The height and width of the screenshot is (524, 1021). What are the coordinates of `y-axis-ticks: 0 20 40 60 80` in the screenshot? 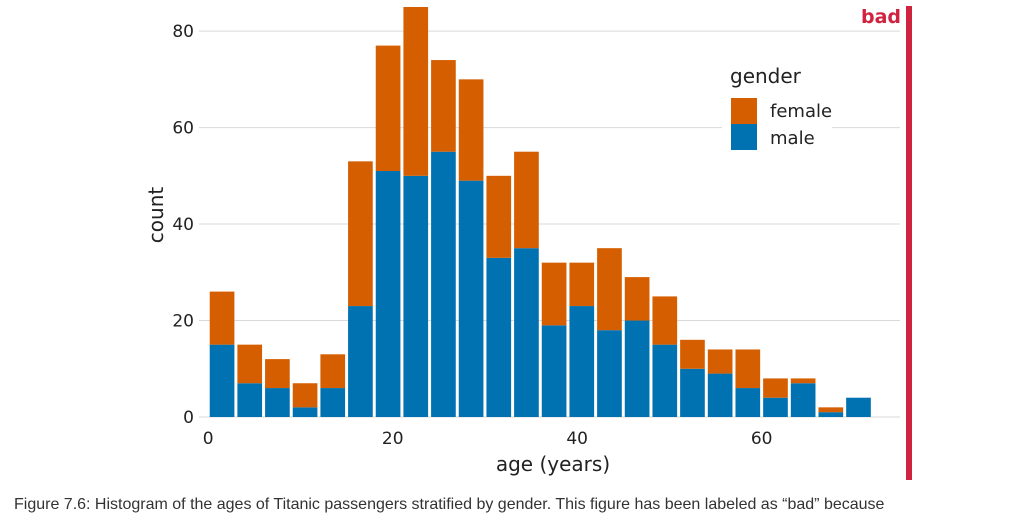 It's located at (183, 225).